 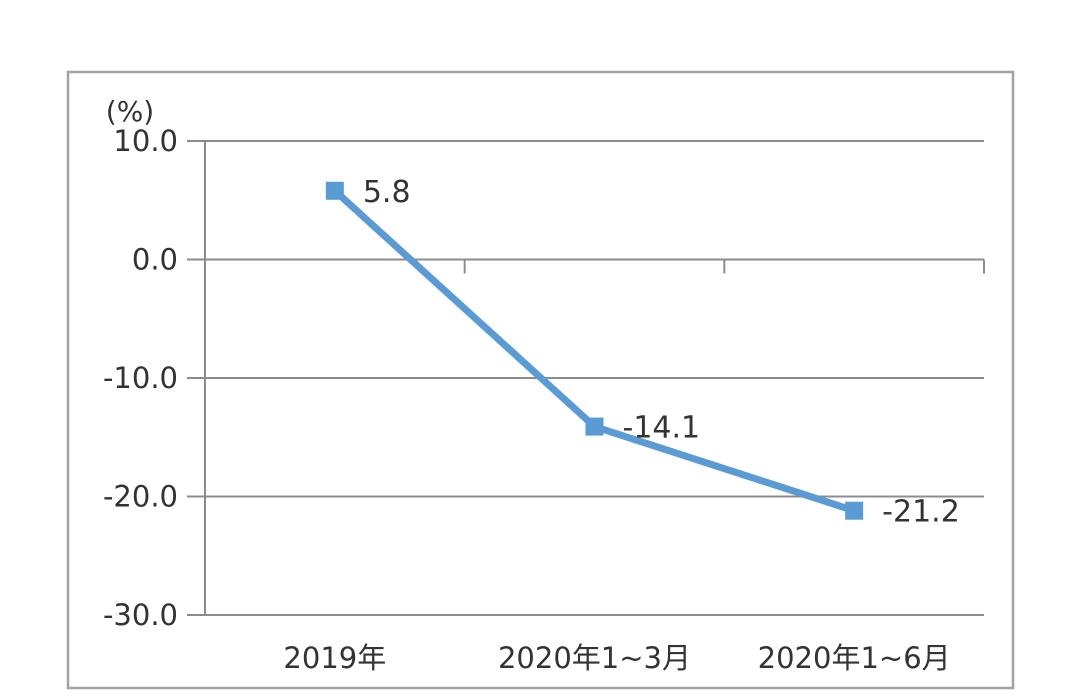 I want to click on y-axis-tick-label: 0.0, so click(x=155, y=260).